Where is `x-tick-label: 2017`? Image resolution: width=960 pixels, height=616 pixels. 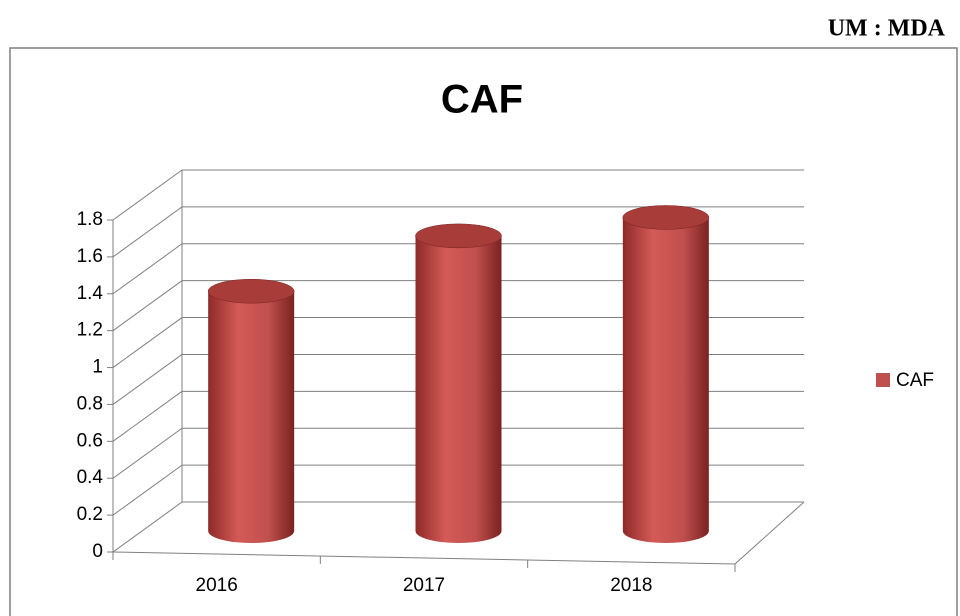 x-tick-label: 2017 is located at coordinates (424, 585).